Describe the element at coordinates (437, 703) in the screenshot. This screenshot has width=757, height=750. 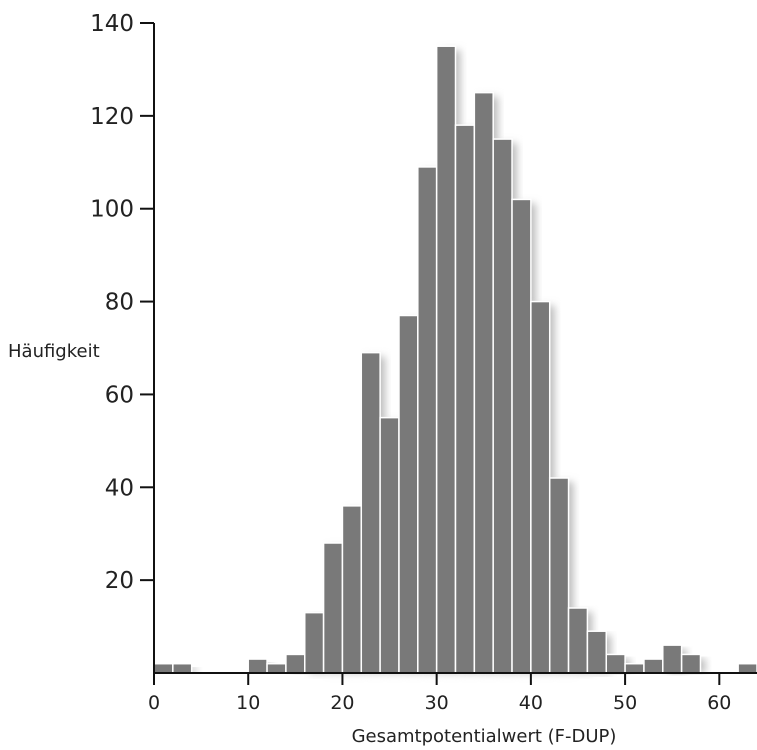
I see `x-tick-label-30: 30` at that location.